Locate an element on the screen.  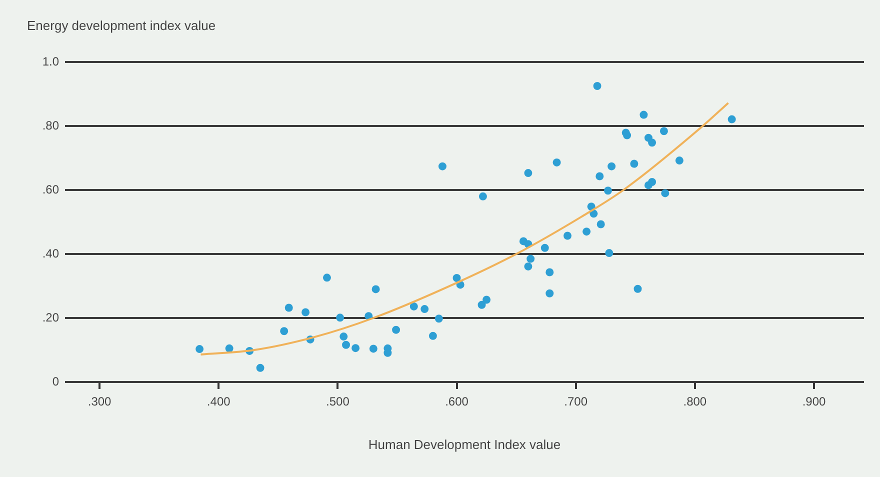
x-tick-label: .700 is located at coordinates (576, 401).